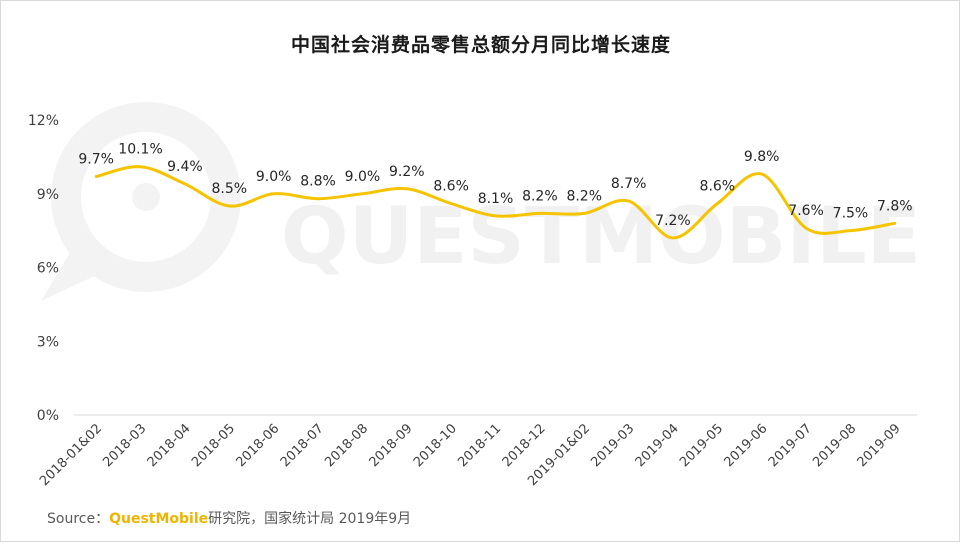 The width and height of the screenshot is (960, 542). I want to click on x-tick-label: 2018-06, so click(257, 445).